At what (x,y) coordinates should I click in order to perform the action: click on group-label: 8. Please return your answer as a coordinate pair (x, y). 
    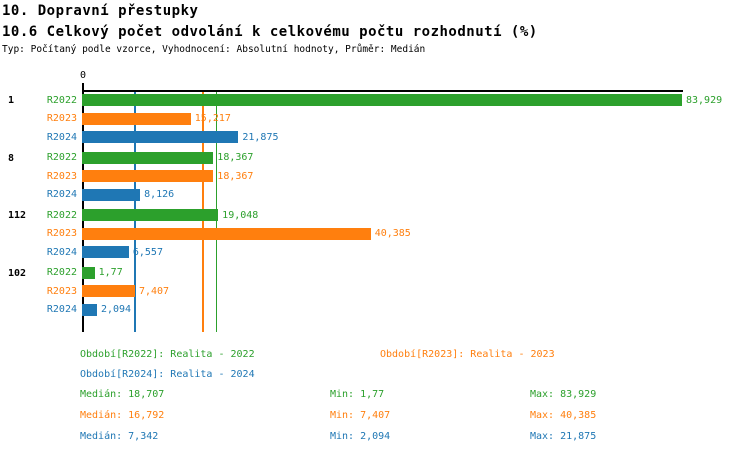
    Looking at the image, I should click on (11, 158).